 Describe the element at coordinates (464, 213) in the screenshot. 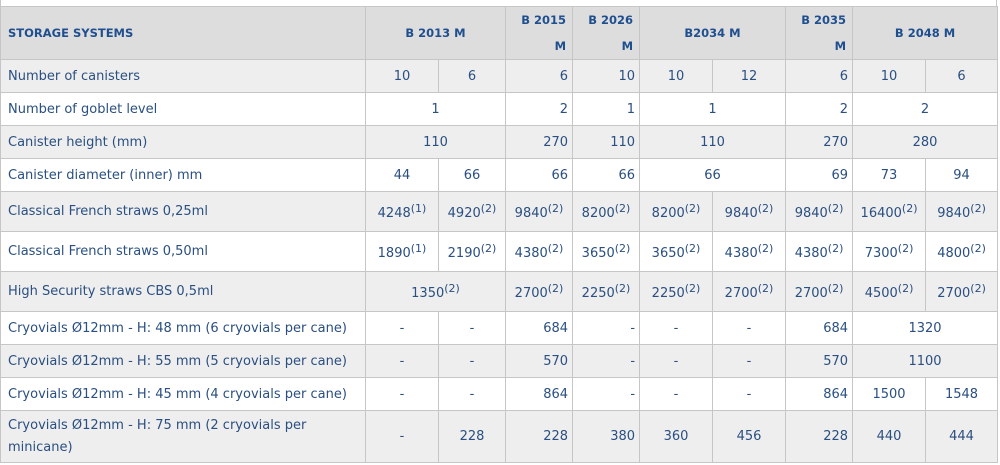

I see `cell-value: 4920` at that location.